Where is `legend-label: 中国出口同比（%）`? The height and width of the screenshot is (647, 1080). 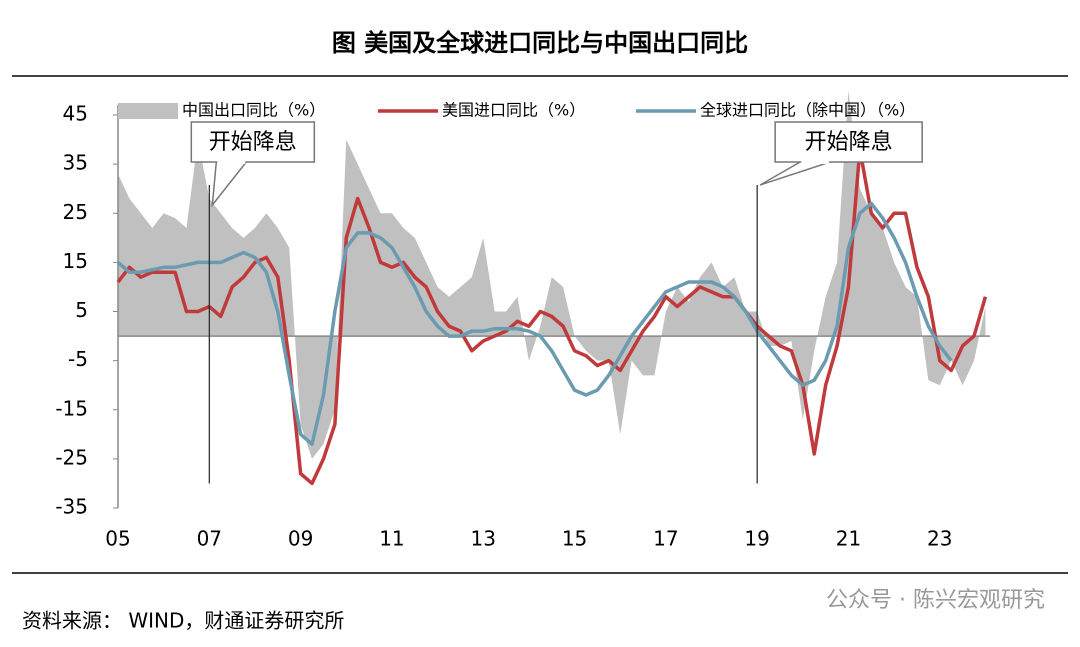 legend-label: 中国出口同比（%） is located at coordinates (253, 110).